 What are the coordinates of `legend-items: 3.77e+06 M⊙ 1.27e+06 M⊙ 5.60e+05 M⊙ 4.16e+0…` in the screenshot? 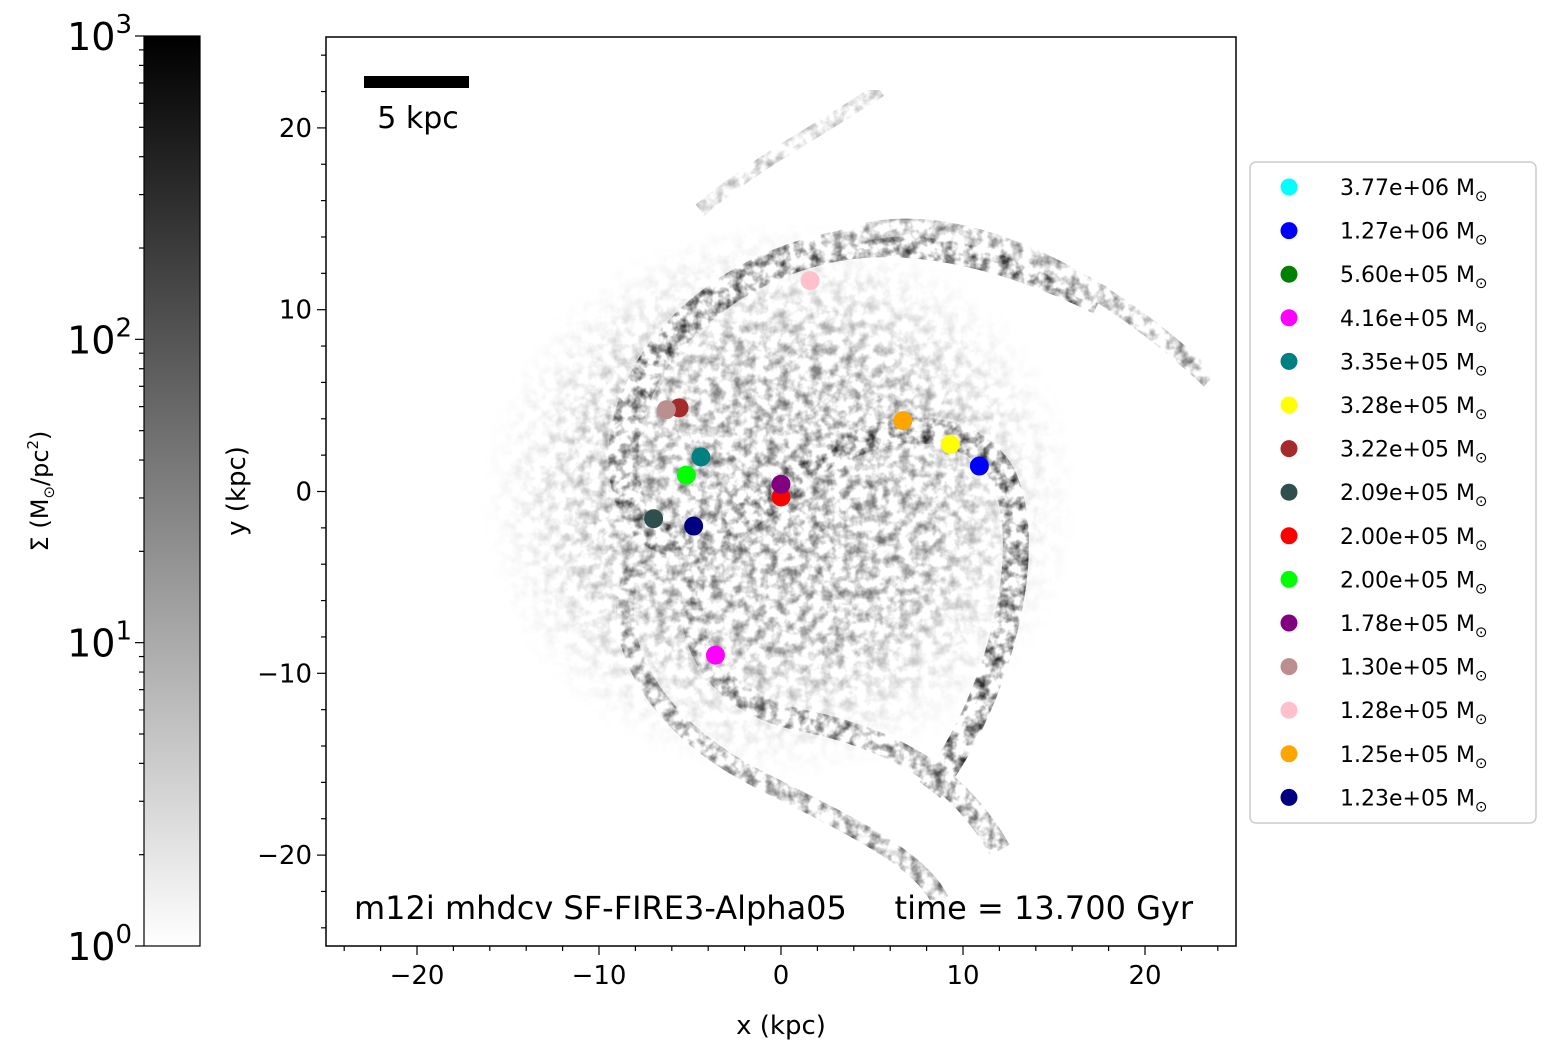 It's located at (1384, 495).